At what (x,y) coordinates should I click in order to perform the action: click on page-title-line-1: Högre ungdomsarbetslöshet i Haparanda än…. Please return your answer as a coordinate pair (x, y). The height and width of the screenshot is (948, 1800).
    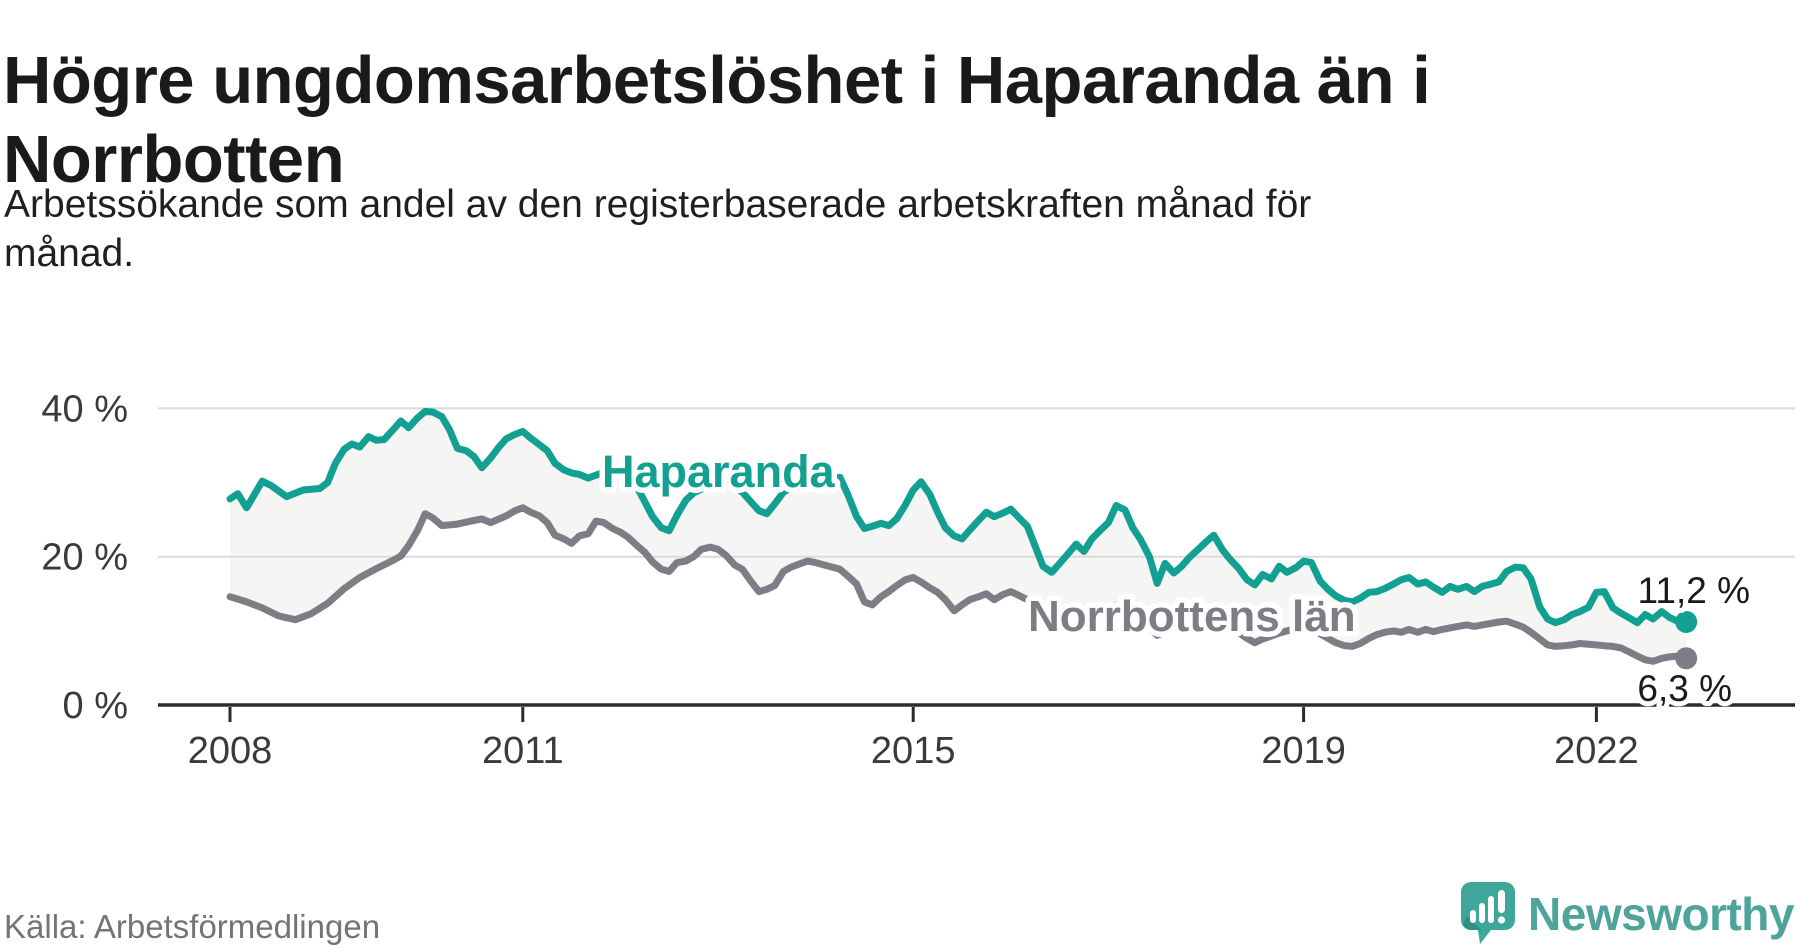
    Looking at the image, I should click on (717, 80).